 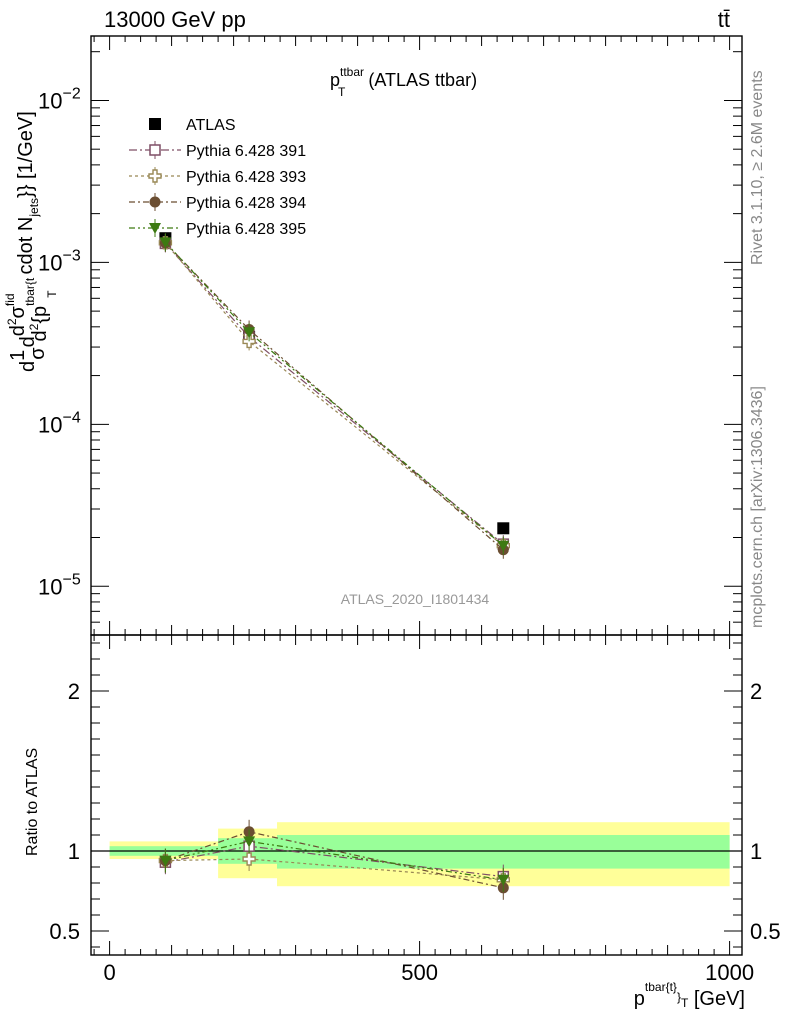 What do you see at coordinates (59, 261) in the screenshot?
I see `y-tick-label: 10⁻³` at bounding box center [59, 261].